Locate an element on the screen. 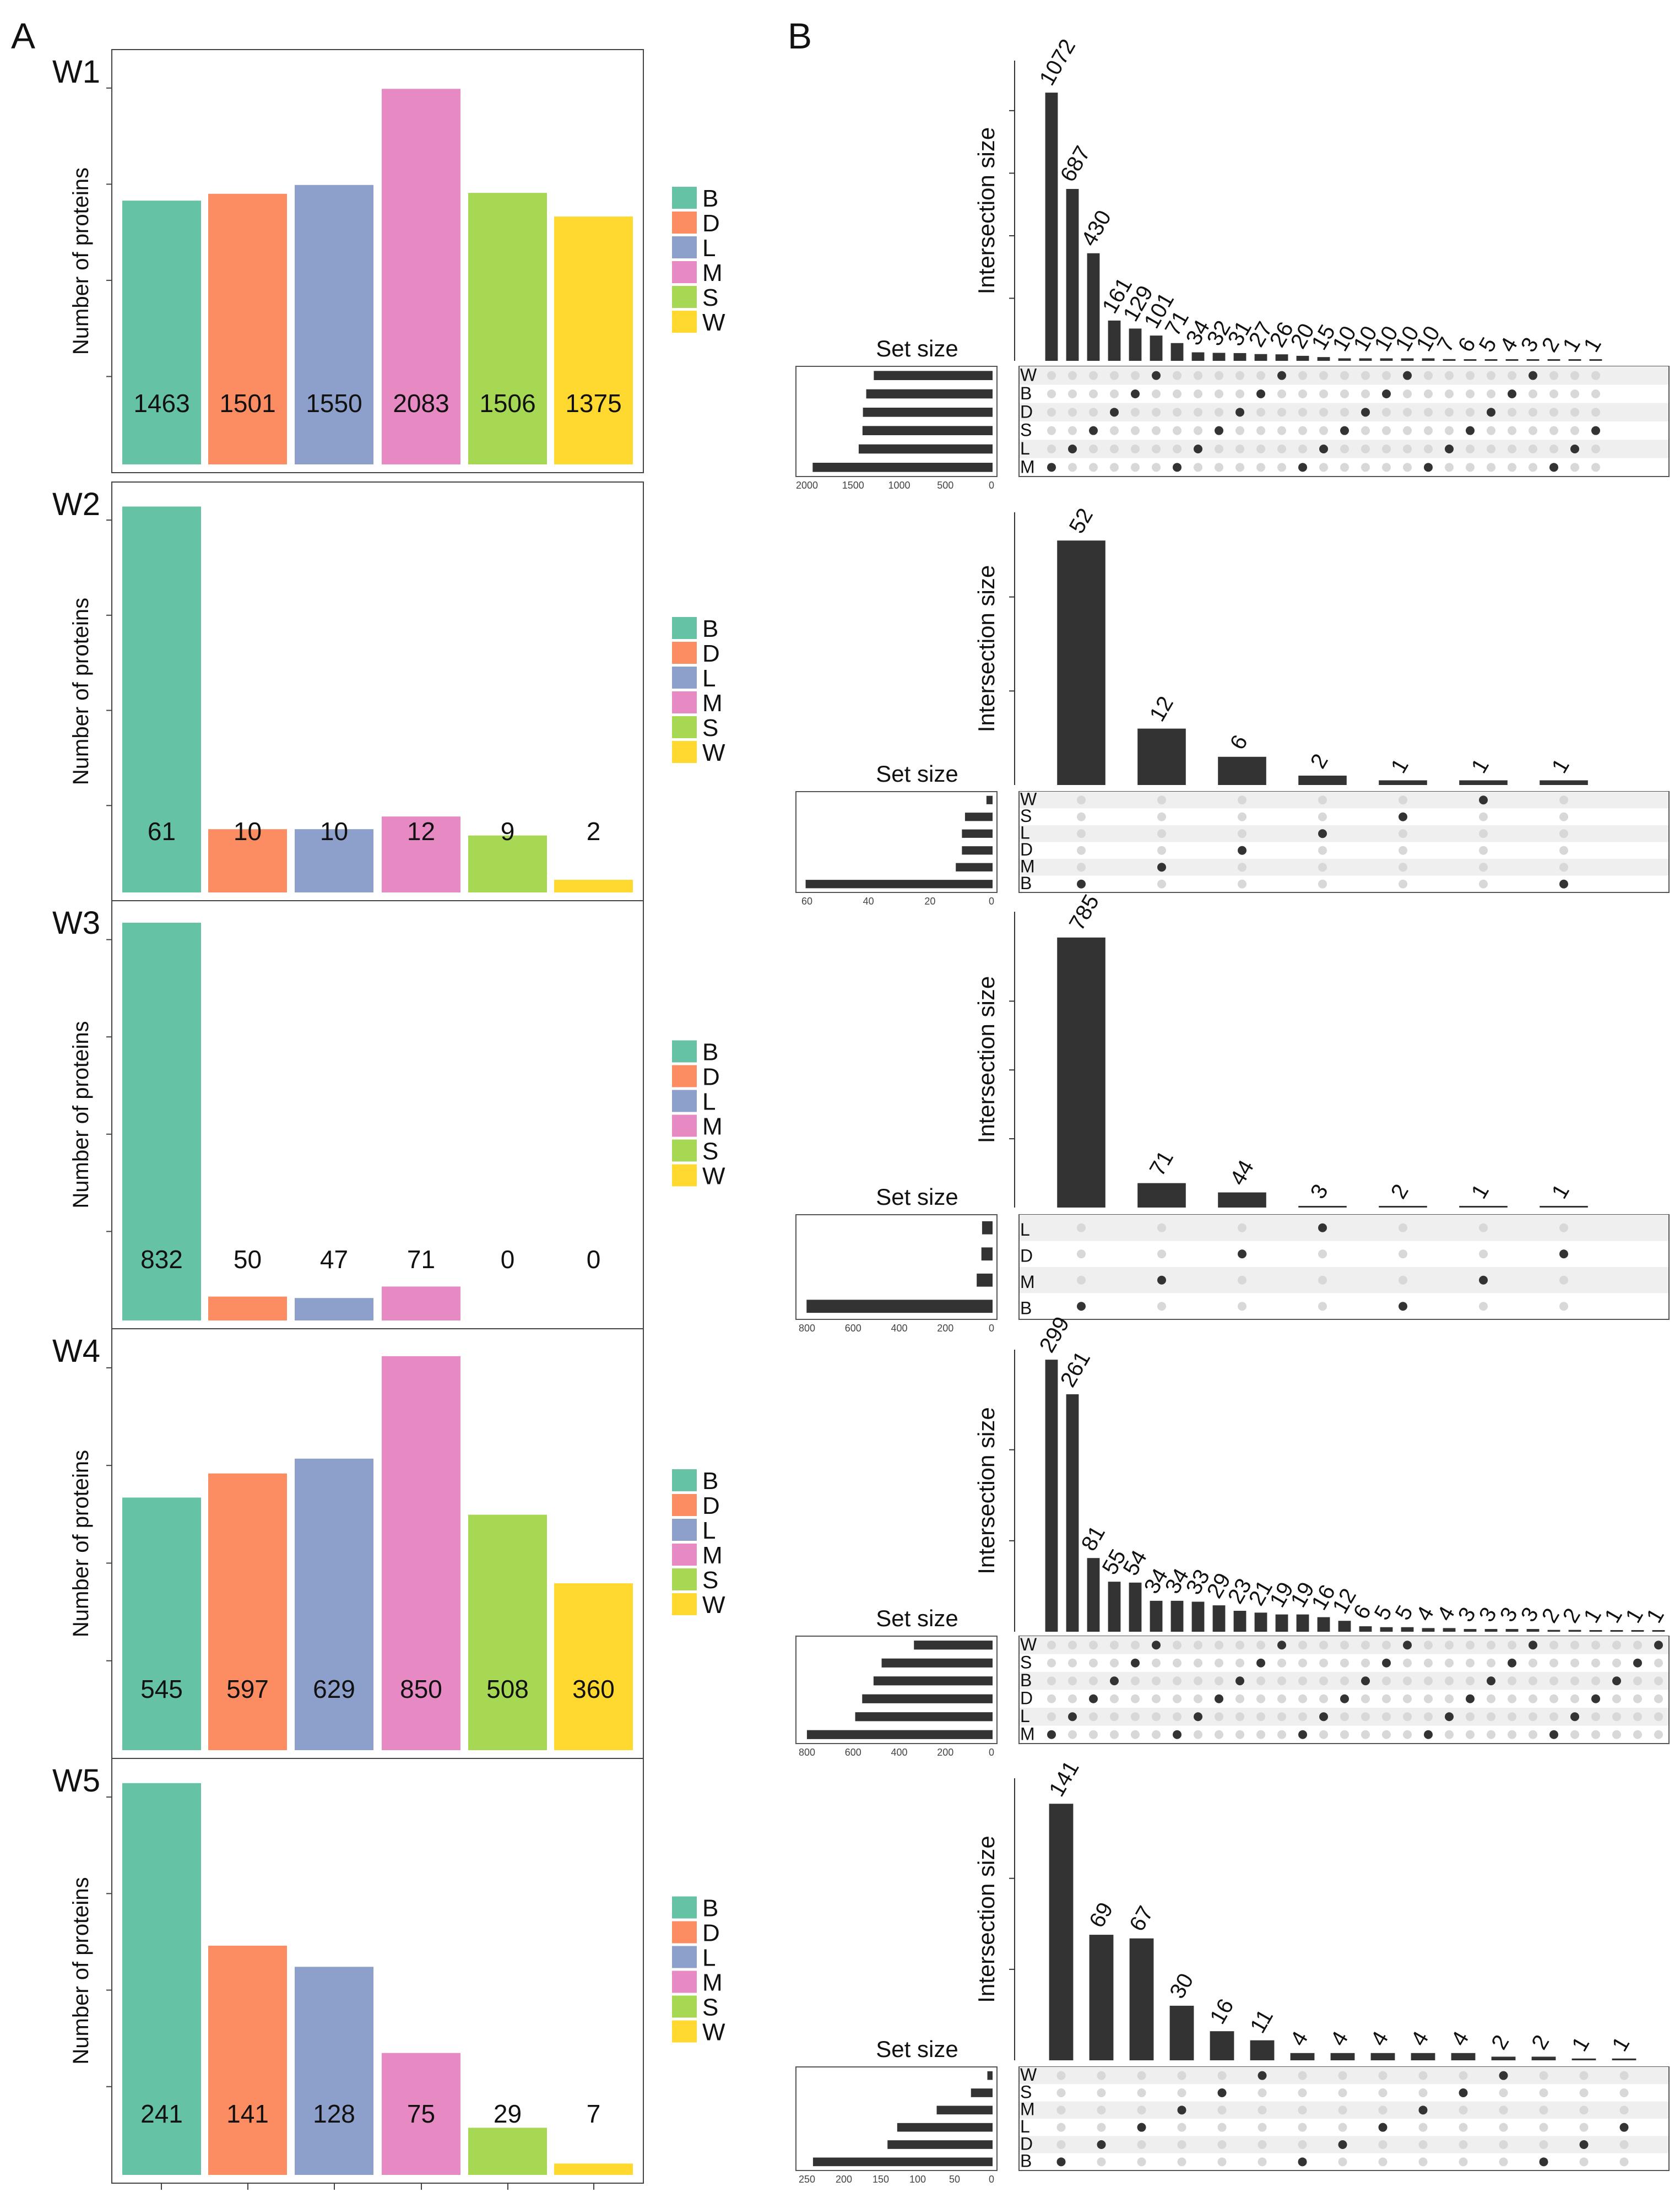 The height and width of the screenshot is (2203, 1680). intersection-count-label: 2 is located at coordinates (1501, 2042).